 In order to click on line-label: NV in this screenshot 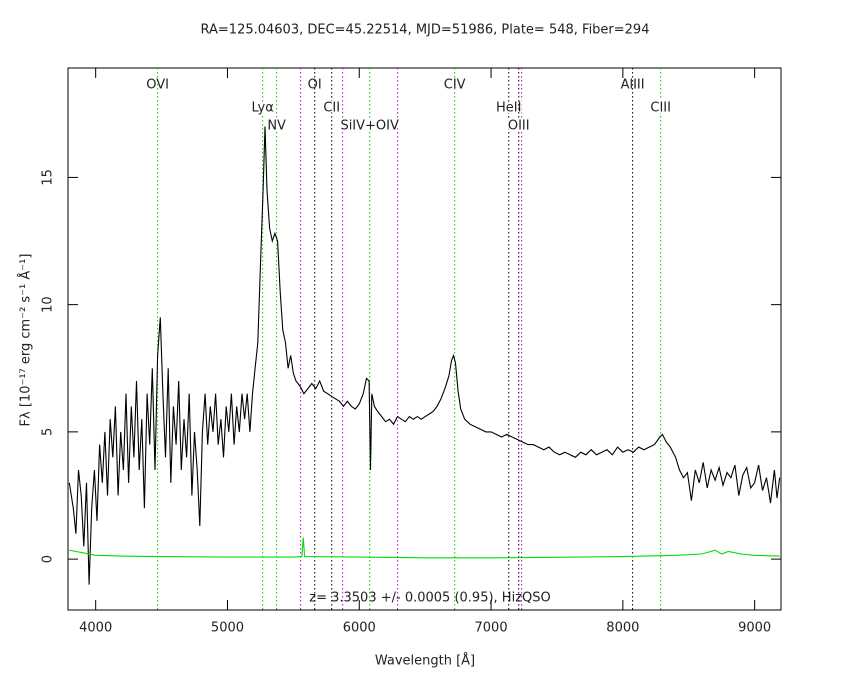, I will do `click(276, 126)`.